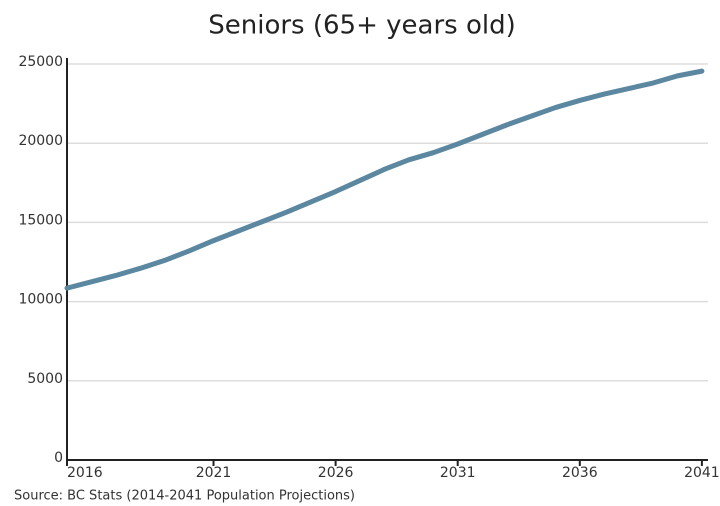 This screenshot has height=506, width=720. Describe the element at coordinates (85, 473) in the screenshot. I see `x-tick-label: 2016` at that location.